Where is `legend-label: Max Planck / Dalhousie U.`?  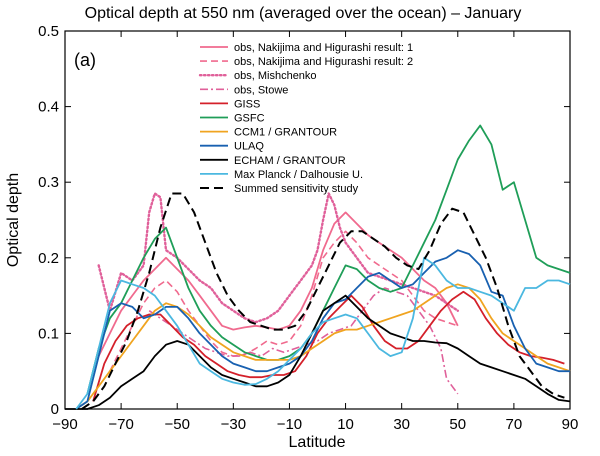
legend-label: Max Planck / Dalhousie U. is located at coordinates (298, 175).